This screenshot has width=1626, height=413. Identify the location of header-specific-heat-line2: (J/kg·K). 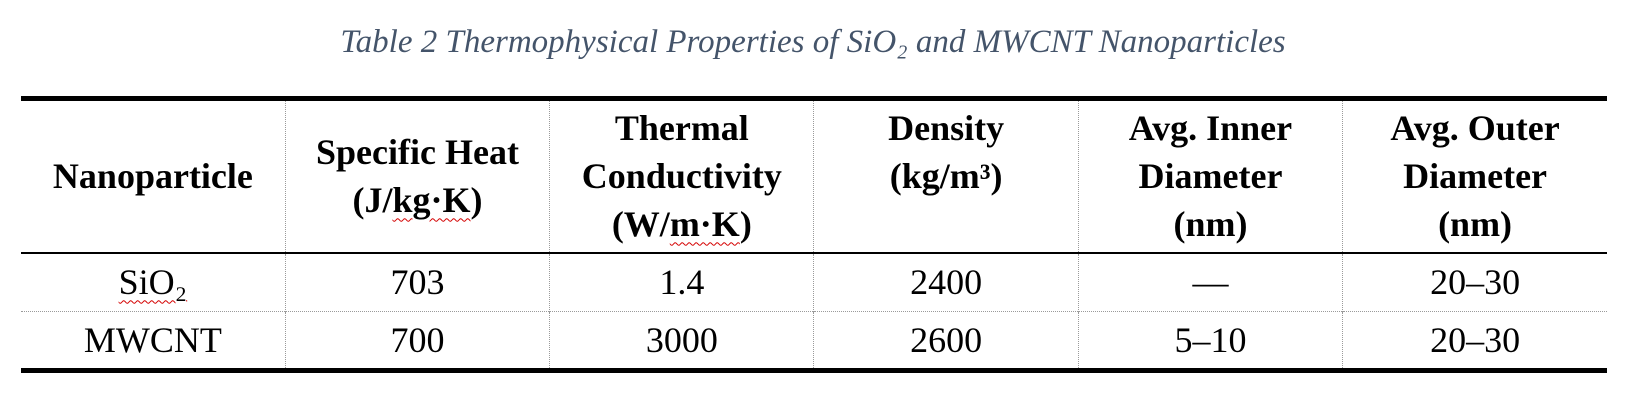
(417, 200).